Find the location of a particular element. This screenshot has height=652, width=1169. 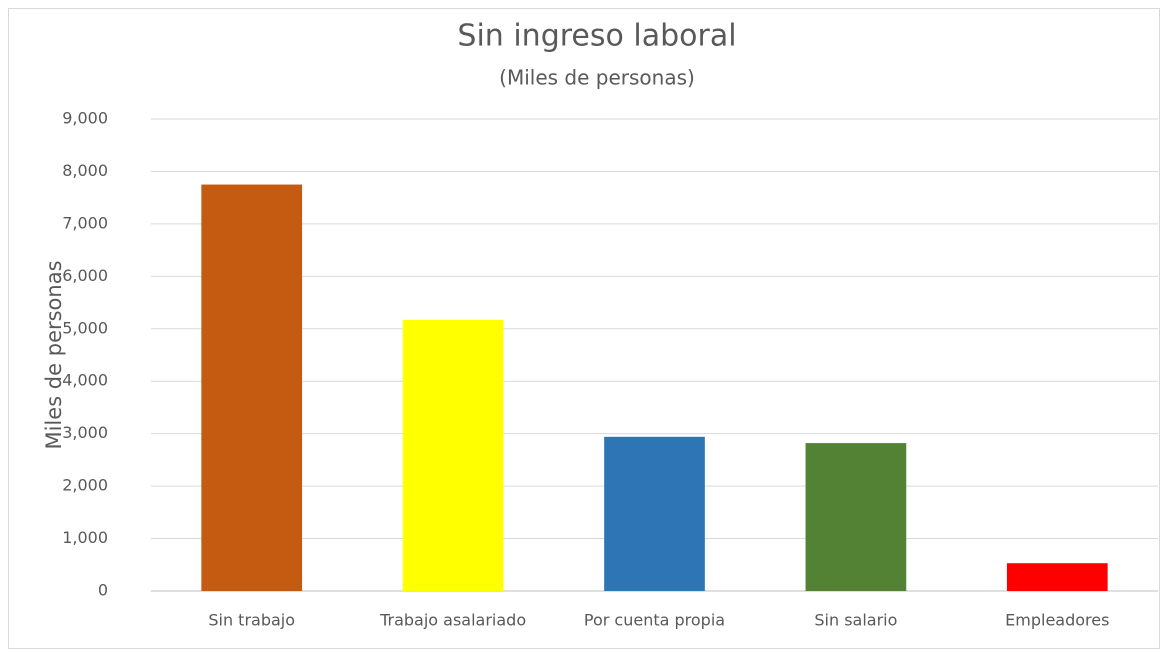

y-tick-label: 7,000 is located at coordinates (85, 222).